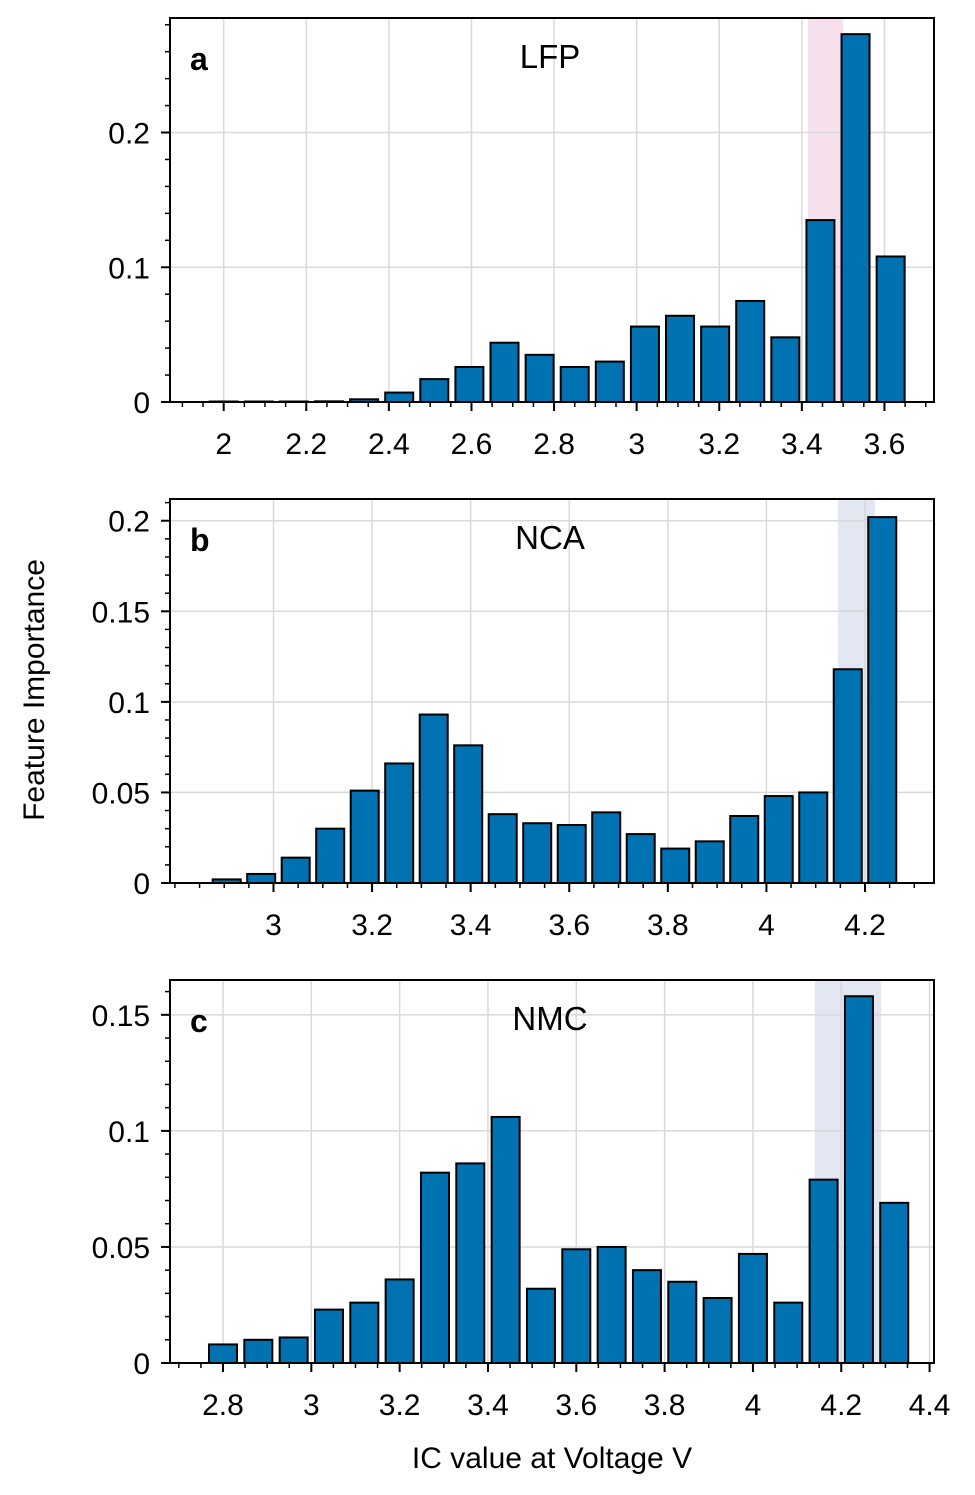 The height and width of the screenshot is (1495, 975). What do you see at coordinates (472, 444) in the screenshot?
I see `x-tick-label: 2.6` at bounding box center [472, 444].